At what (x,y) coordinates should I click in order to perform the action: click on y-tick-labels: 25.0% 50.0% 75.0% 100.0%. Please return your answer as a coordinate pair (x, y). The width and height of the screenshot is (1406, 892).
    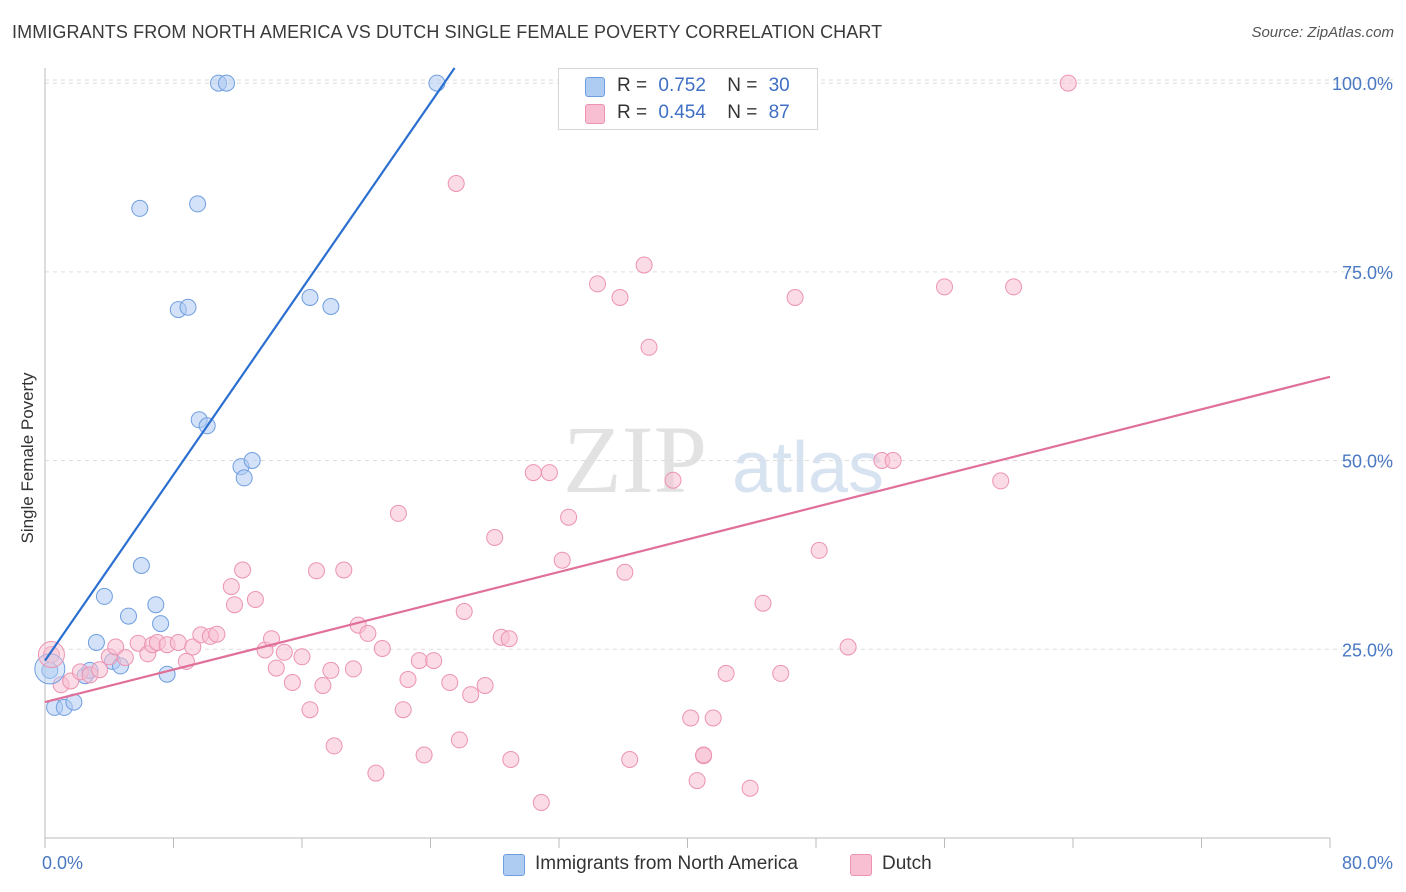
    Looking at the image, I should click on (1362, 367).